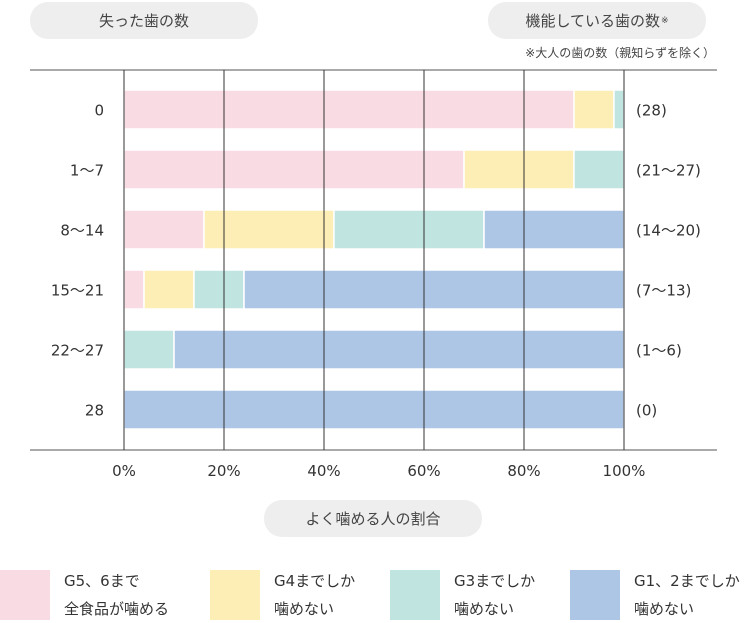  What do you see at coordinates (523, 471) in the screenshot?
I see `x-tick-label-4: 80%` at bounding box center [523, 471].